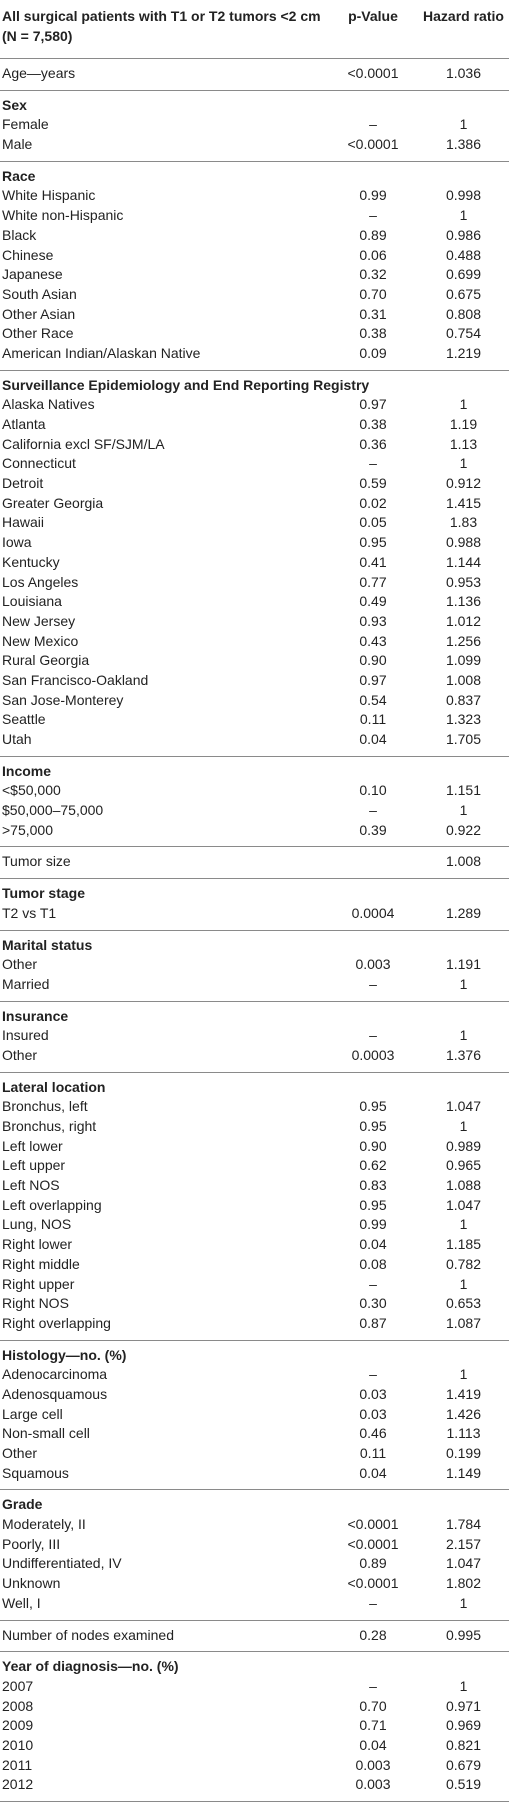 This screenshot has height=1802, width=509. What do you see at coordinates (254, 334) in the screenshot?
I see `table-row: Other Race 0.38 0.754` at bounding box center [254, 334].